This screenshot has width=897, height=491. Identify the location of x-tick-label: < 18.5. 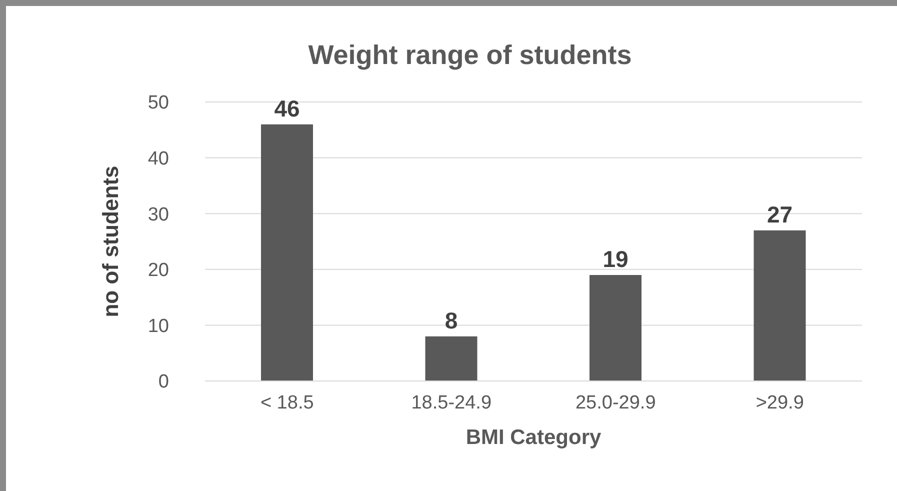
(287, 403).